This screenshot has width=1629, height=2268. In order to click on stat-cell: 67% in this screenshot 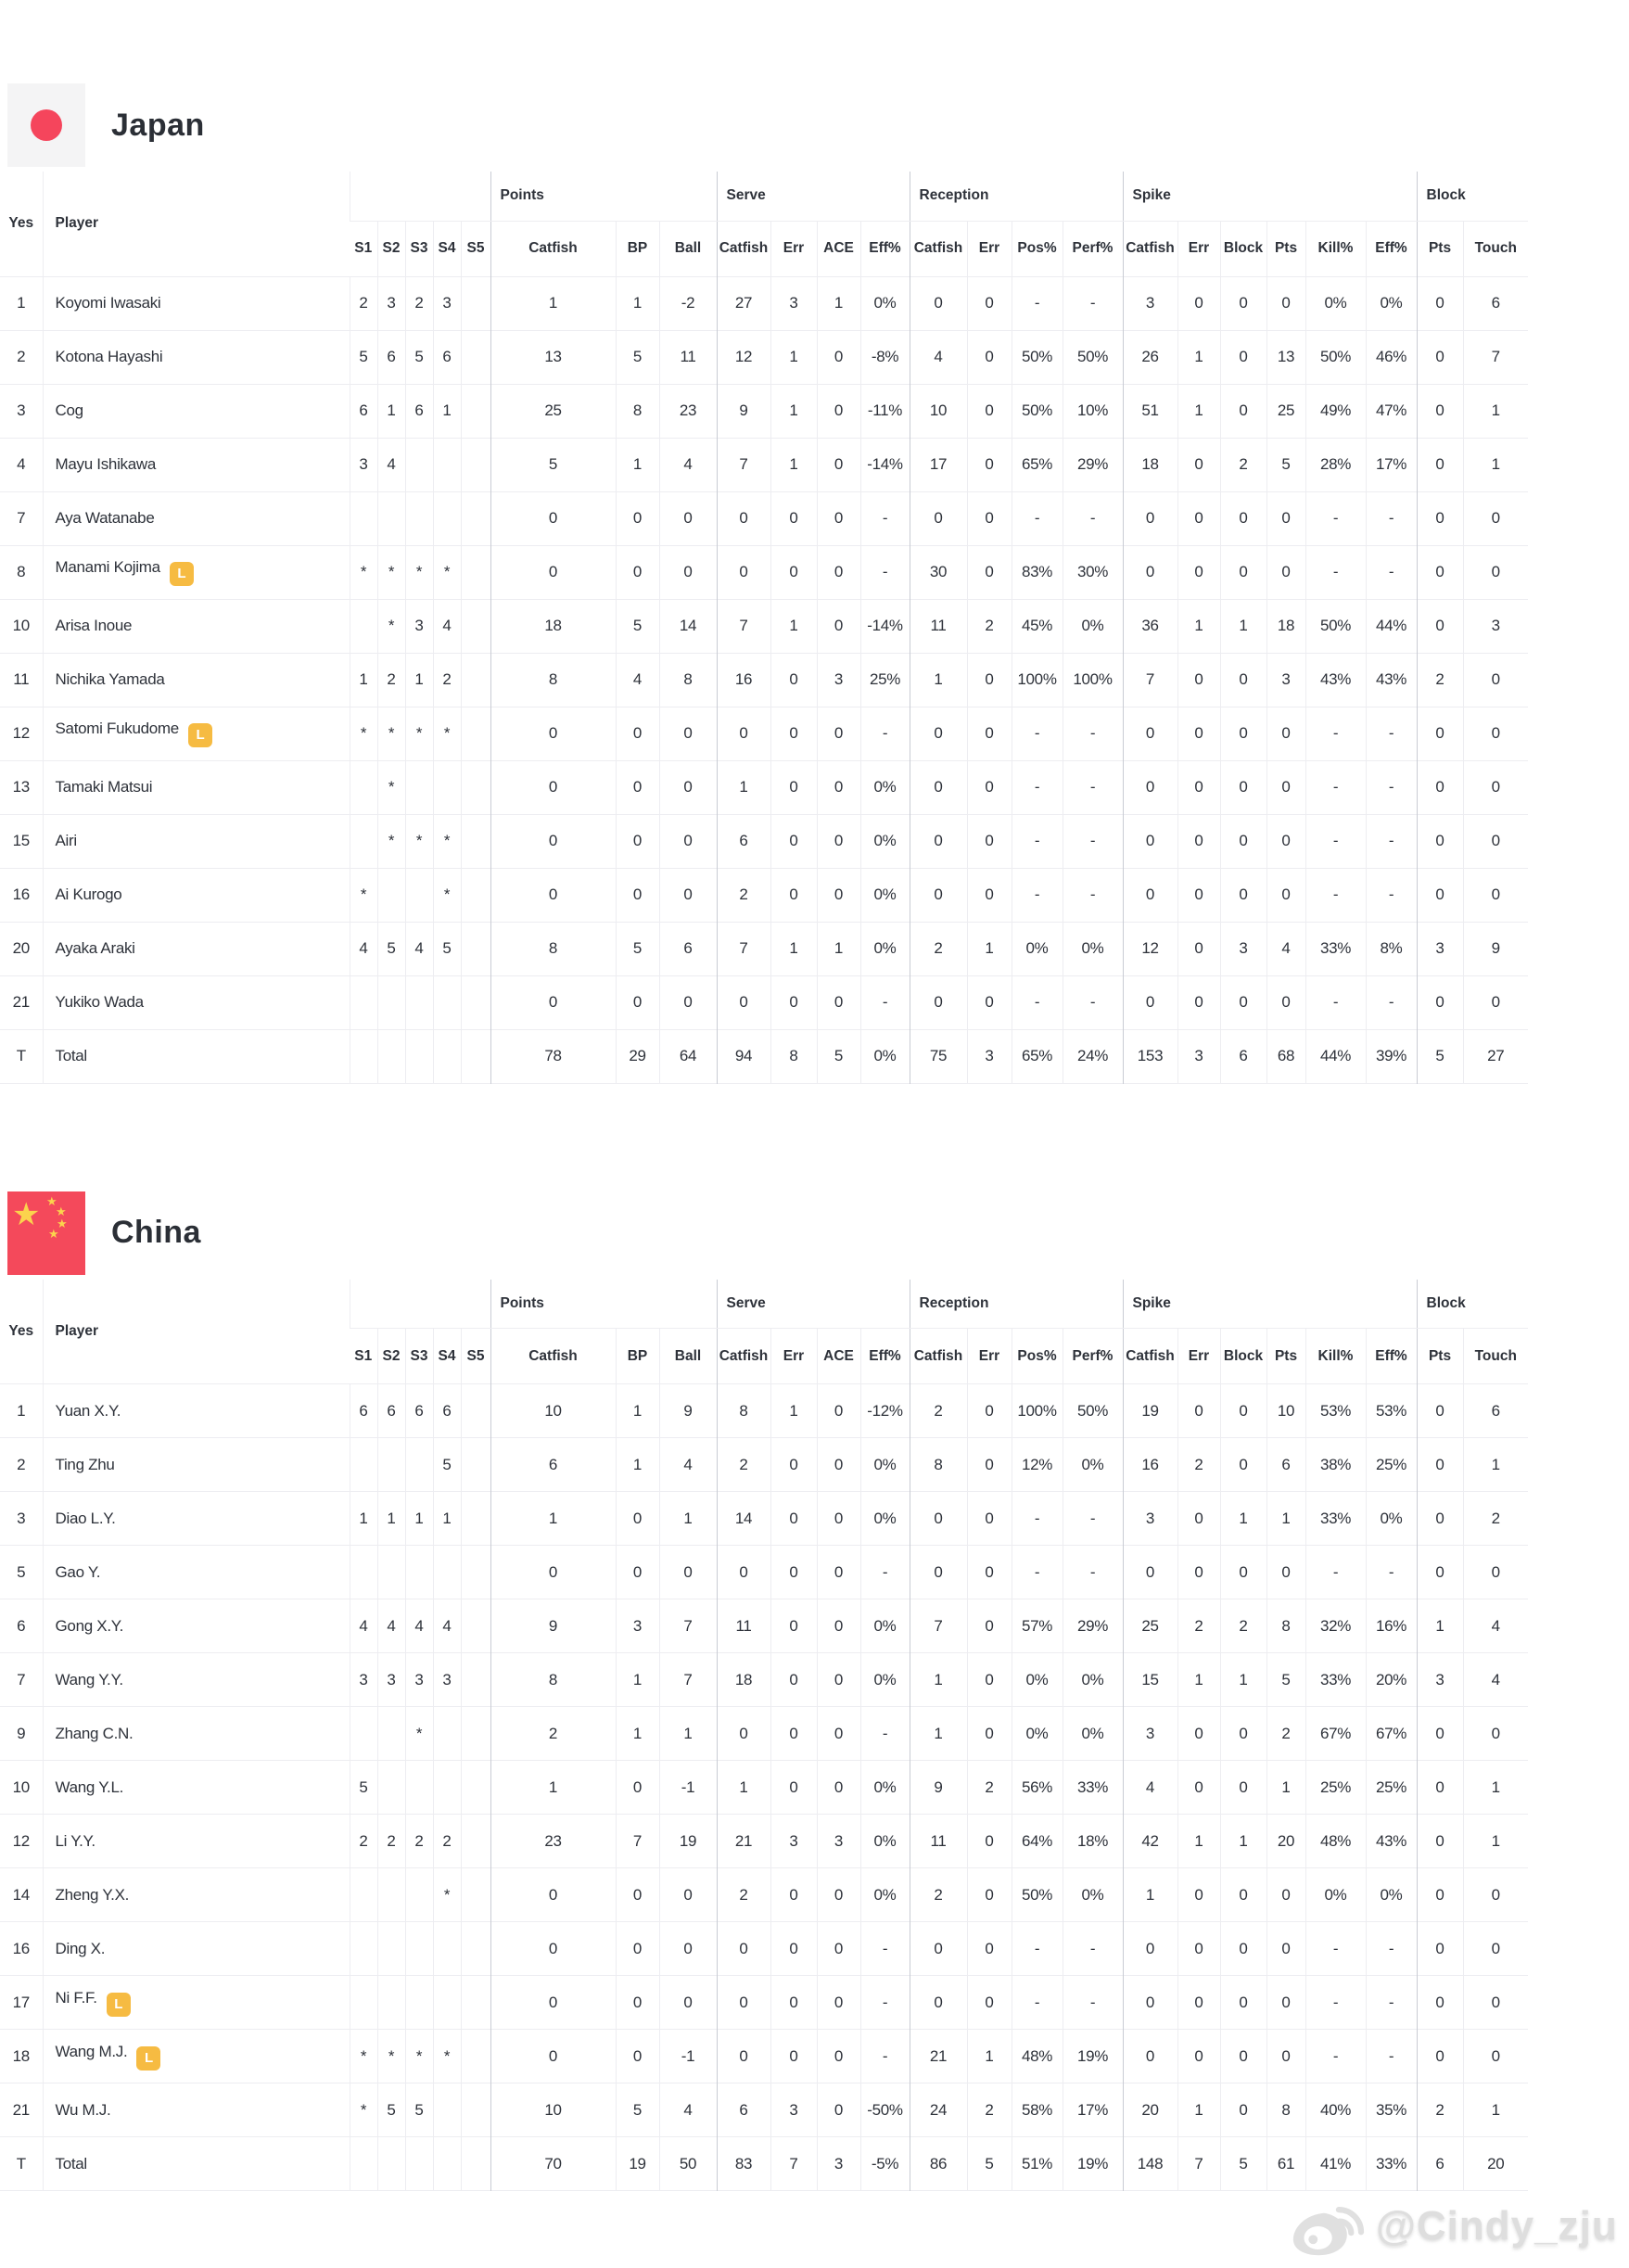, I will do `click(1335, 1733)`.